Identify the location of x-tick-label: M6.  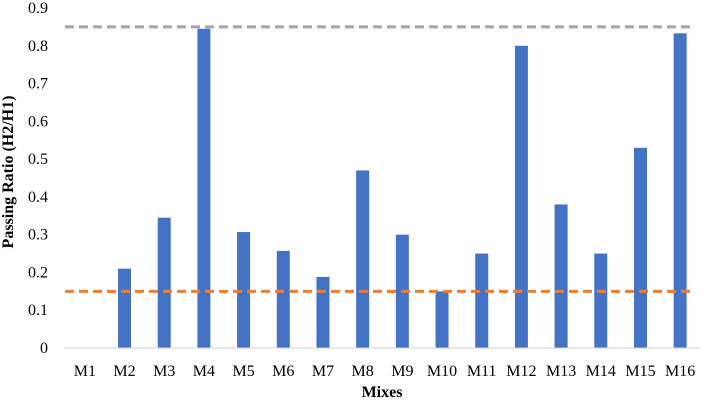
(283, 371).